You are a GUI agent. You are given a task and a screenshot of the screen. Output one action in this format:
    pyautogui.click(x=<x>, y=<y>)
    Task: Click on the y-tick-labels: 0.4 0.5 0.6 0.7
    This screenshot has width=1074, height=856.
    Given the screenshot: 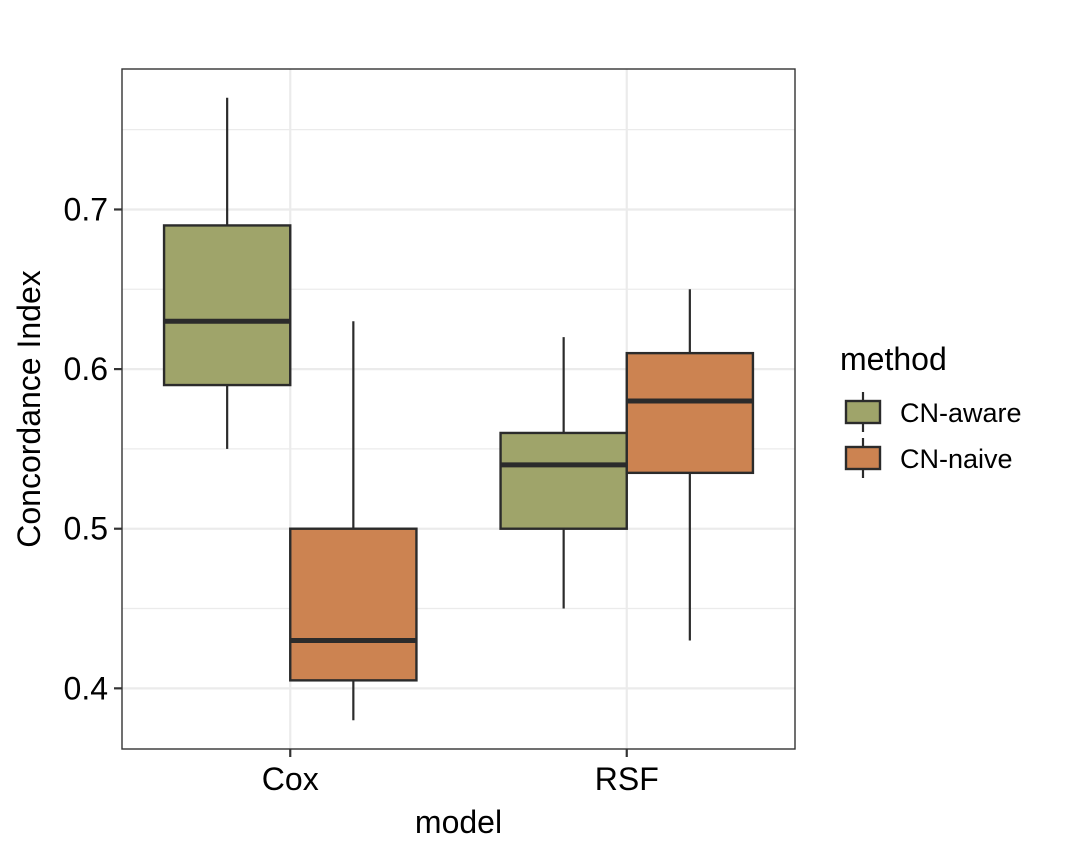 What is the action you would take?
    pyautogui.click(x=86, y=448)
    